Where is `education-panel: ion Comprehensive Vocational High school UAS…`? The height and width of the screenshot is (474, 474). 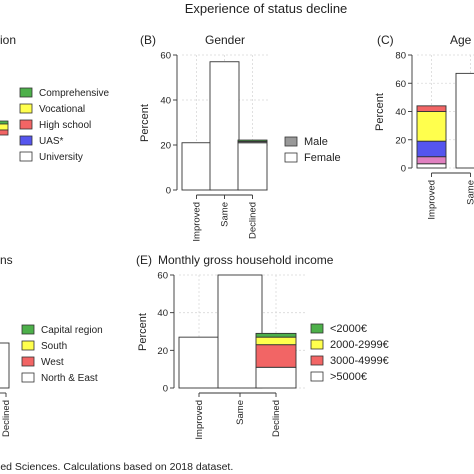
education-panel: ion Comprehensive Vocational High school UAS… is located at coordinates (54, 98).